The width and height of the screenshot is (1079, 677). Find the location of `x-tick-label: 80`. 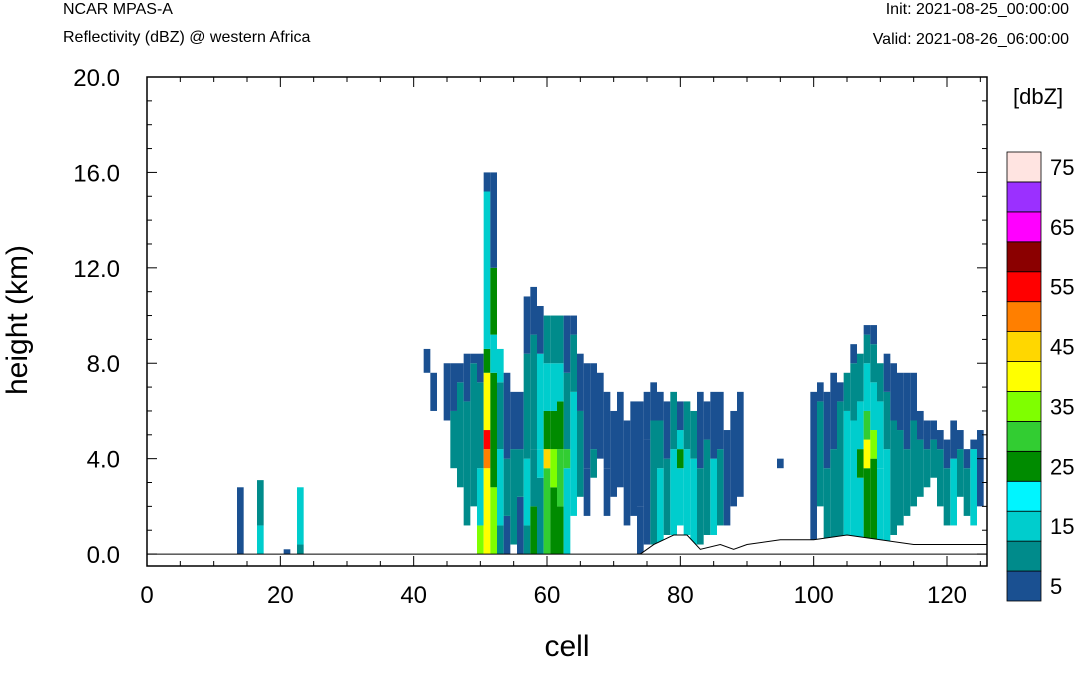

x-tick-label: 80 is located at coordinates (680, 595).